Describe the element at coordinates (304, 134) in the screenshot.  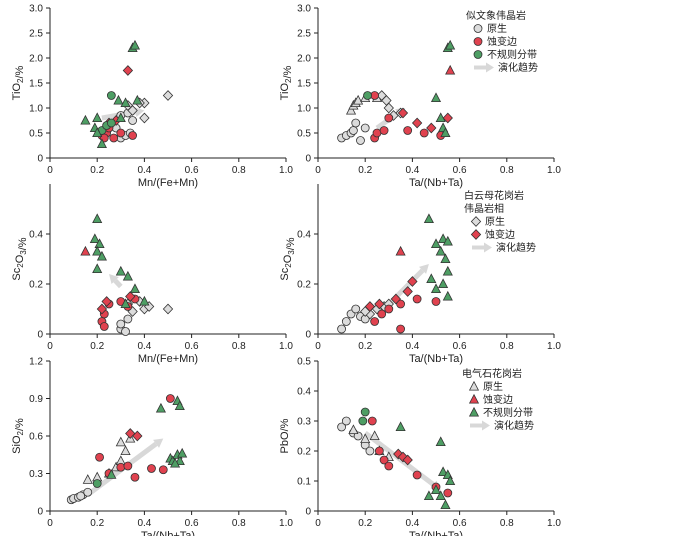
I see `y-tick-label: 0.5` at that location.